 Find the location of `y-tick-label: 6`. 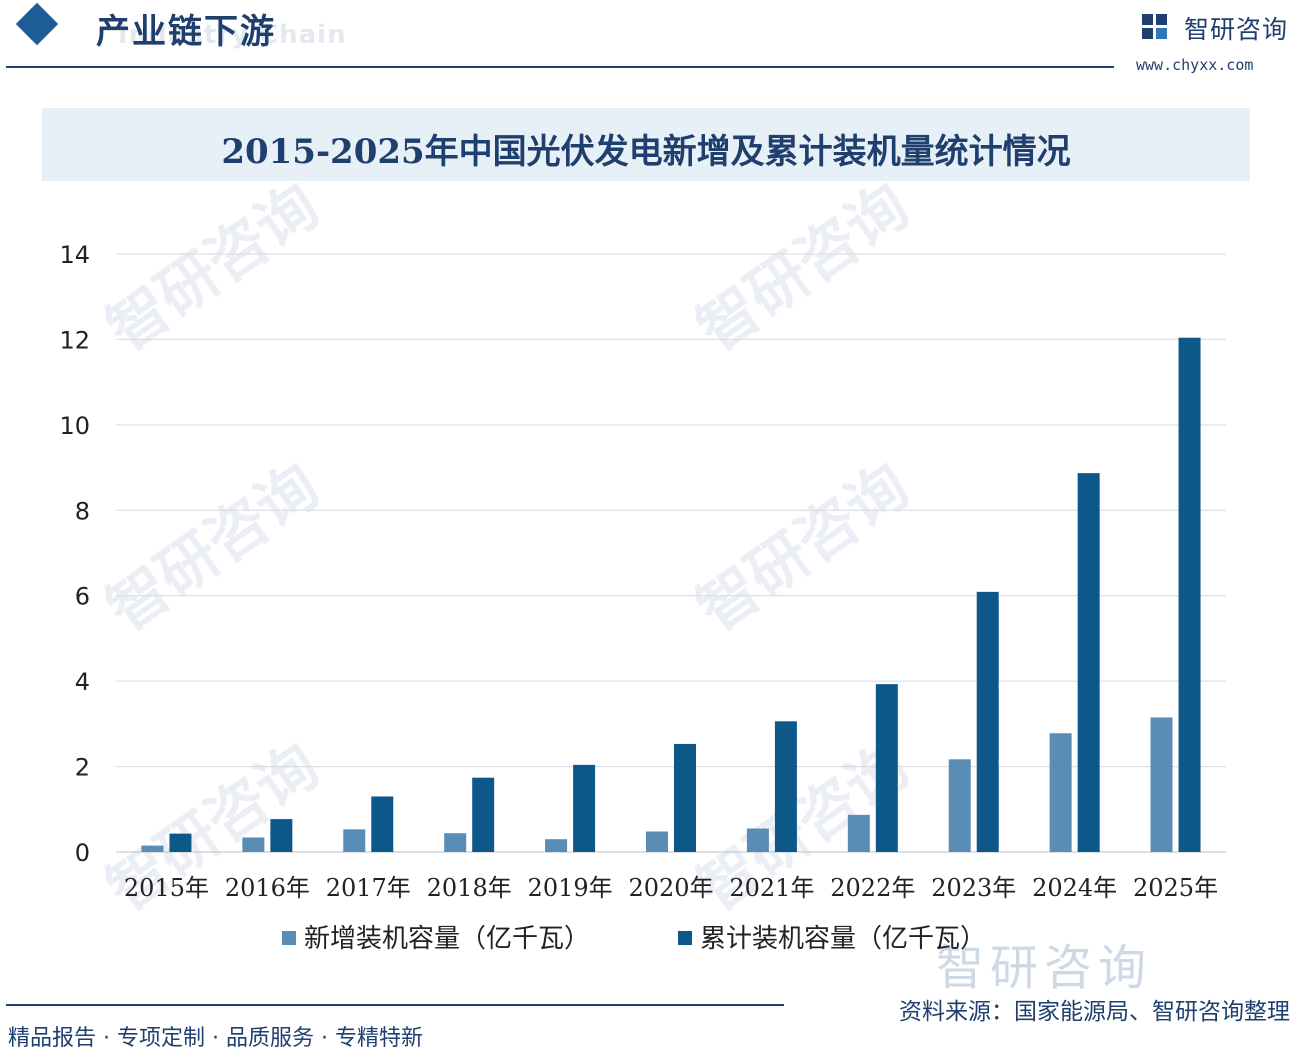

y-tick-label: 6 is located at coordinates (82, 597).